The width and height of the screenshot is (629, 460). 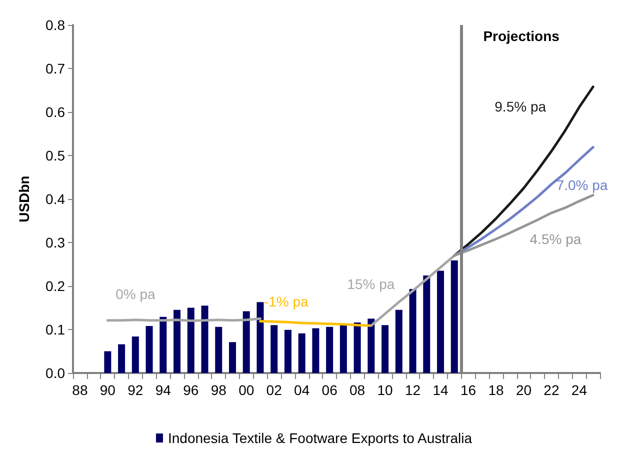 I want to click on y-tick-label: 0.7, so click(x=56, y=68).